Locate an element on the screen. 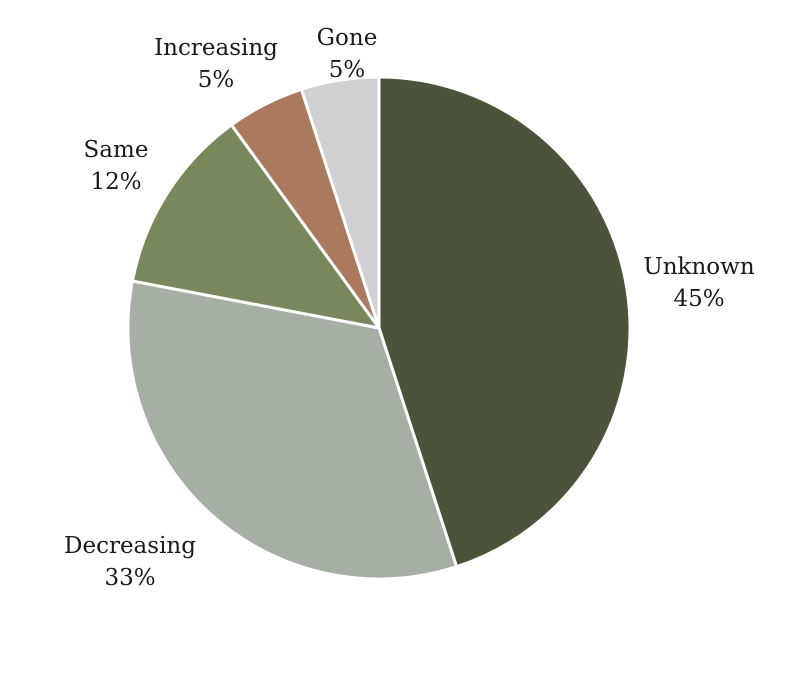 This screenshot has width=812, height=674. slice-label-percent: 33% is located at coordinates (129, 578).